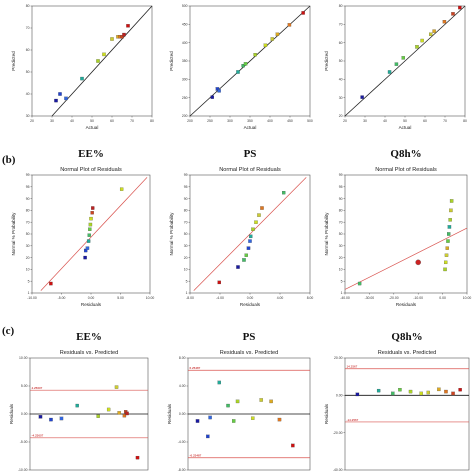  What do you see at coordinates (341, 6) in the screenshot?
I see `y-tick-label: 80` at bounding box center [341, 6].